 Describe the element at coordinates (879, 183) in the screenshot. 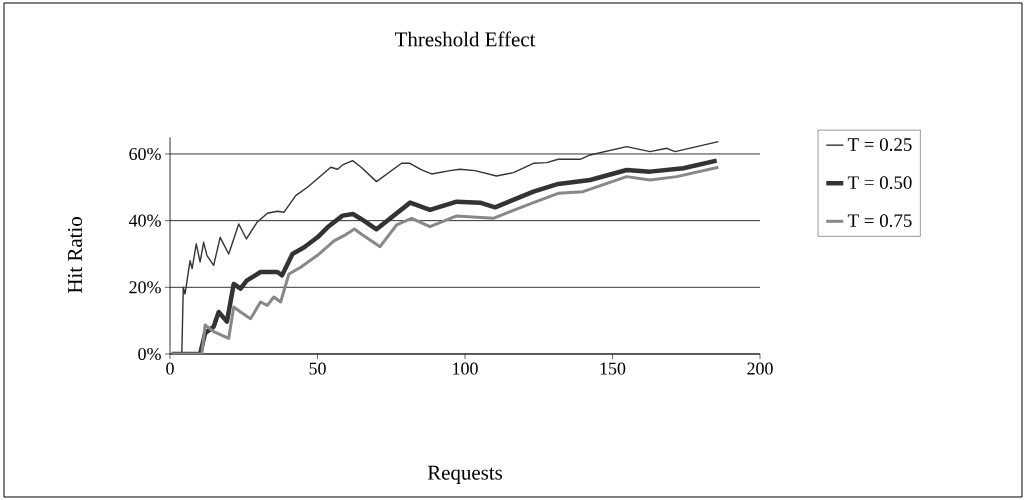

I see `legend-label: T = 0.50` at that location.